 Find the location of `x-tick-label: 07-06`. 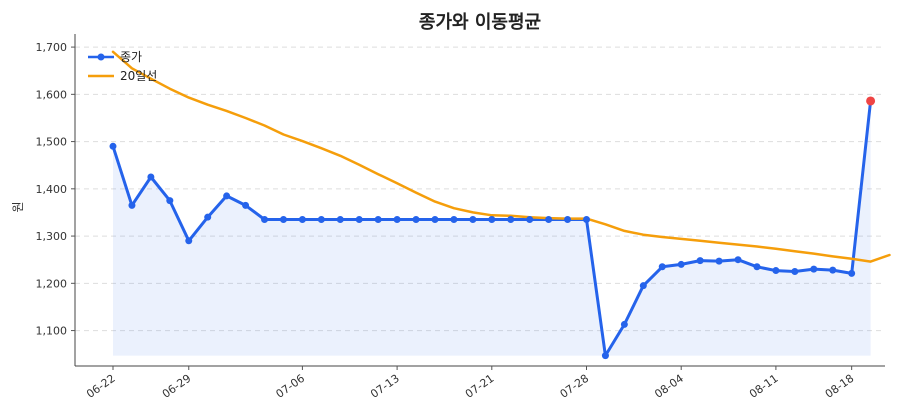

x-tick-label: 07-06 is located at coordinates (290, 386).